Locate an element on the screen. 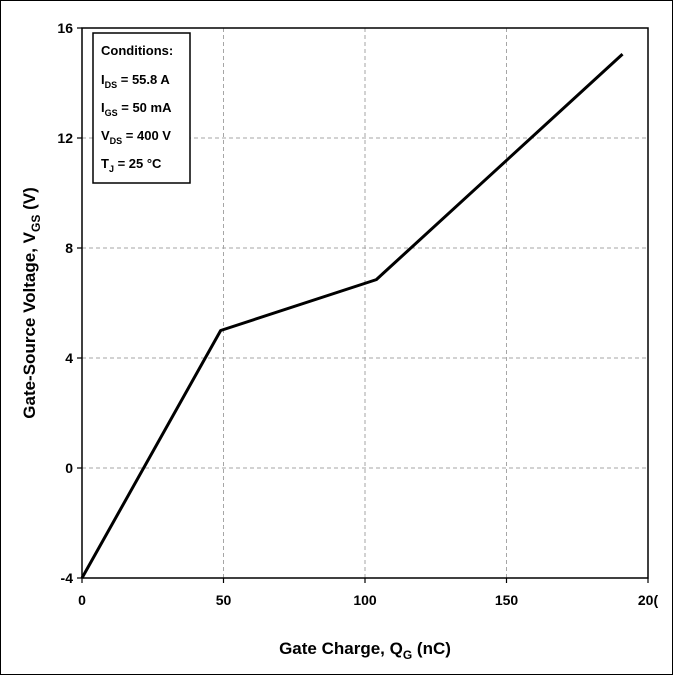 This screenshot has width=675, height=677. condition-ids: IDS = 55.8 A is located at coordinates (135, 81).